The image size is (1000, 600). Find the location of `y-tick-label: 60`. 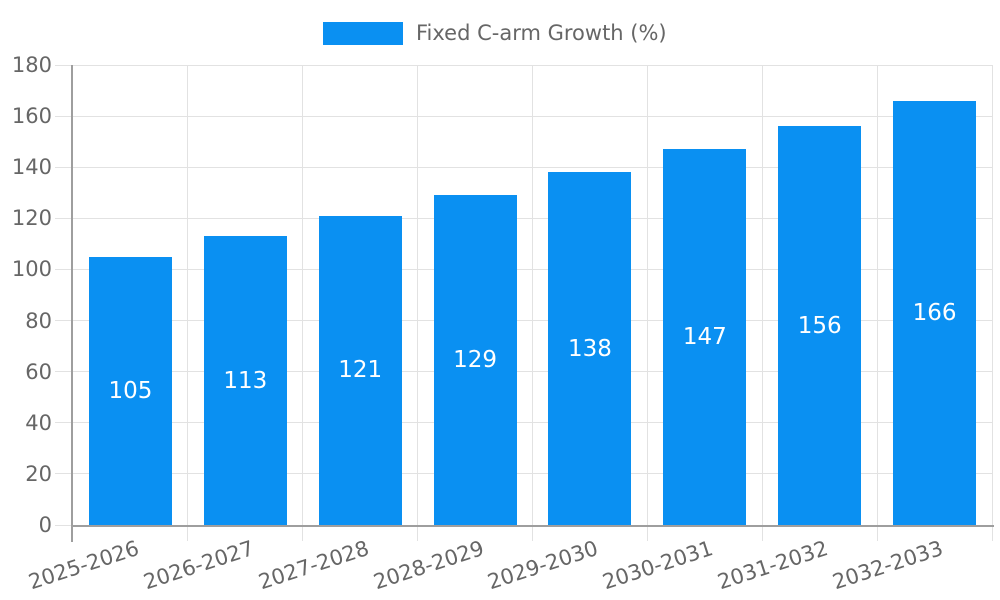

y-tick-label: 60 is located at coordinates (38, 371).